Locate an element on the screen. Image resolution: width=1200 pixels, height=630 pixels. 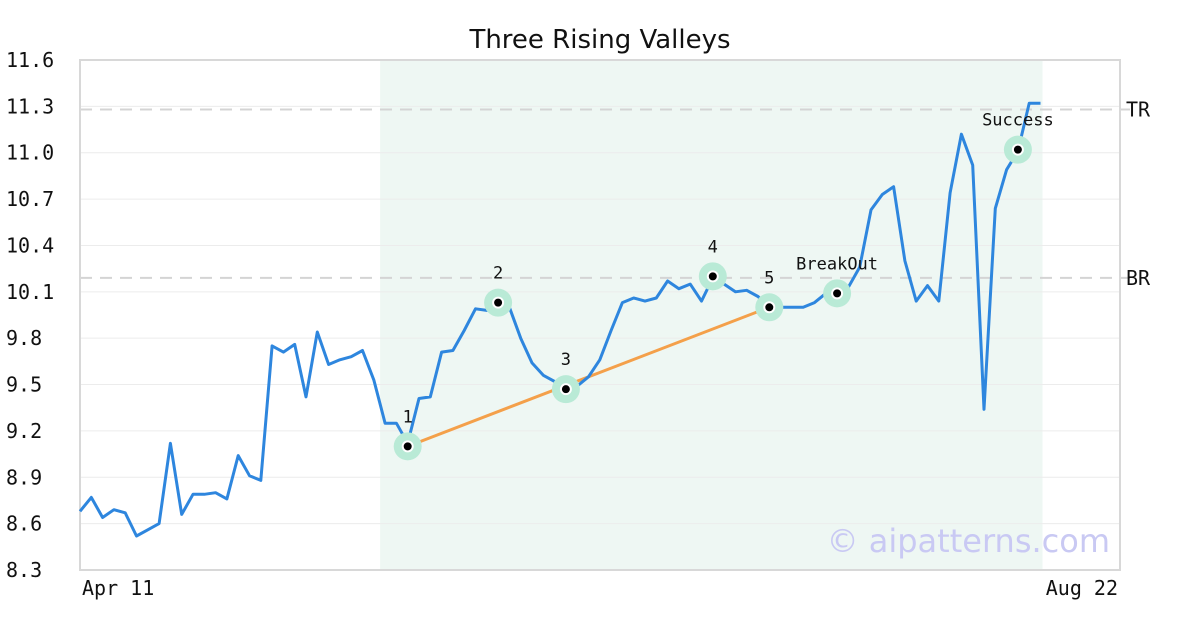
y-tick-label: 10.1 is located at coordinates (30, 292).